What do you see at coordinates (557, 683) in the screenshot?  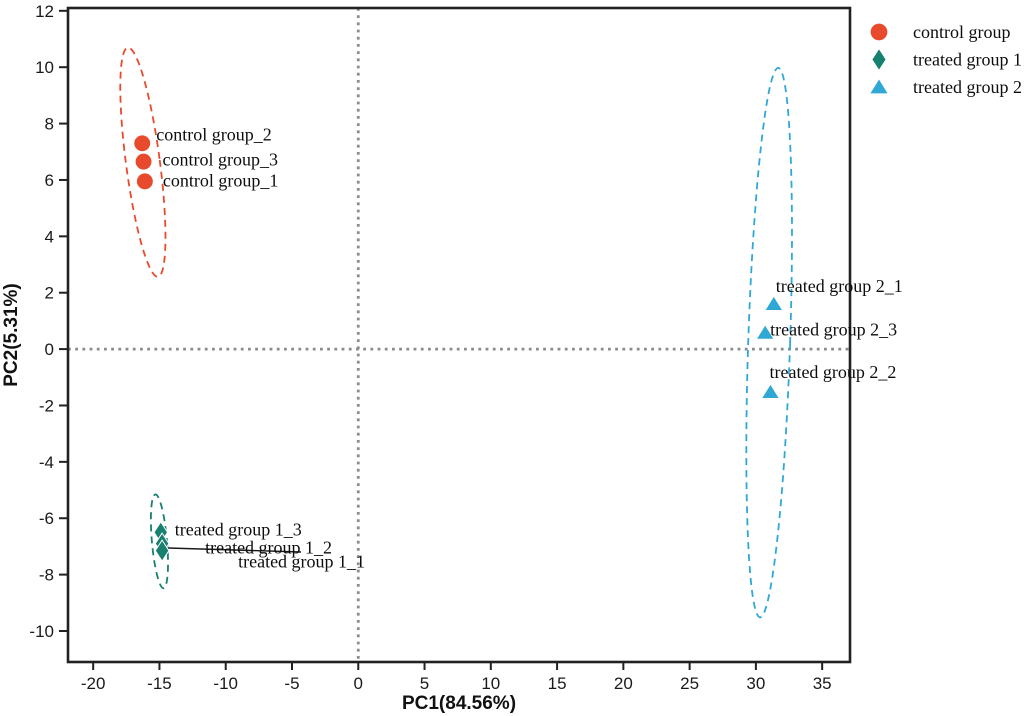 I see `x-tick-label: 15` at bounding box center [557, 683].